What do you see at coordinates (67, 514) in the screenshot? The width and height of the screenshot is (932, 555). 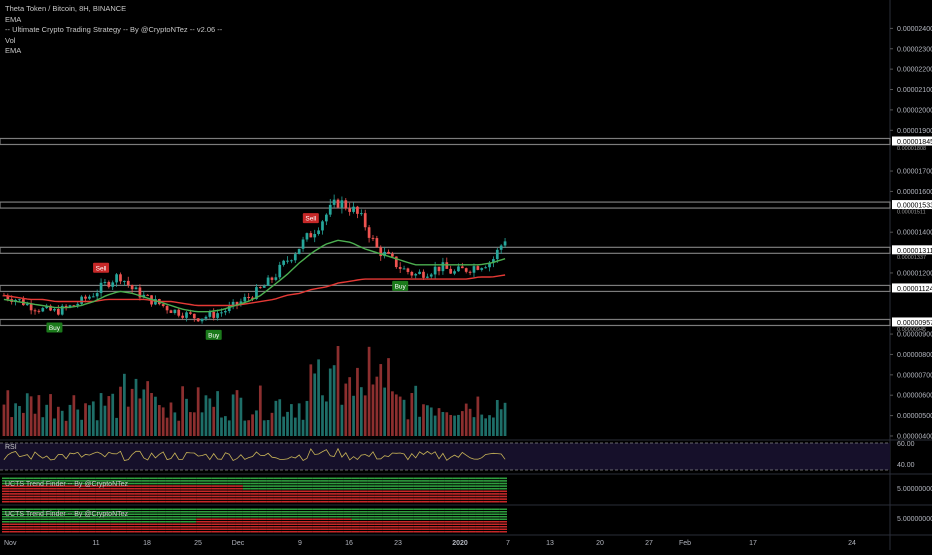 I see `ucts-panel-label-2: UCTS Trend Finder -- By @CryptoNTez` at bounding box center [67, 514].